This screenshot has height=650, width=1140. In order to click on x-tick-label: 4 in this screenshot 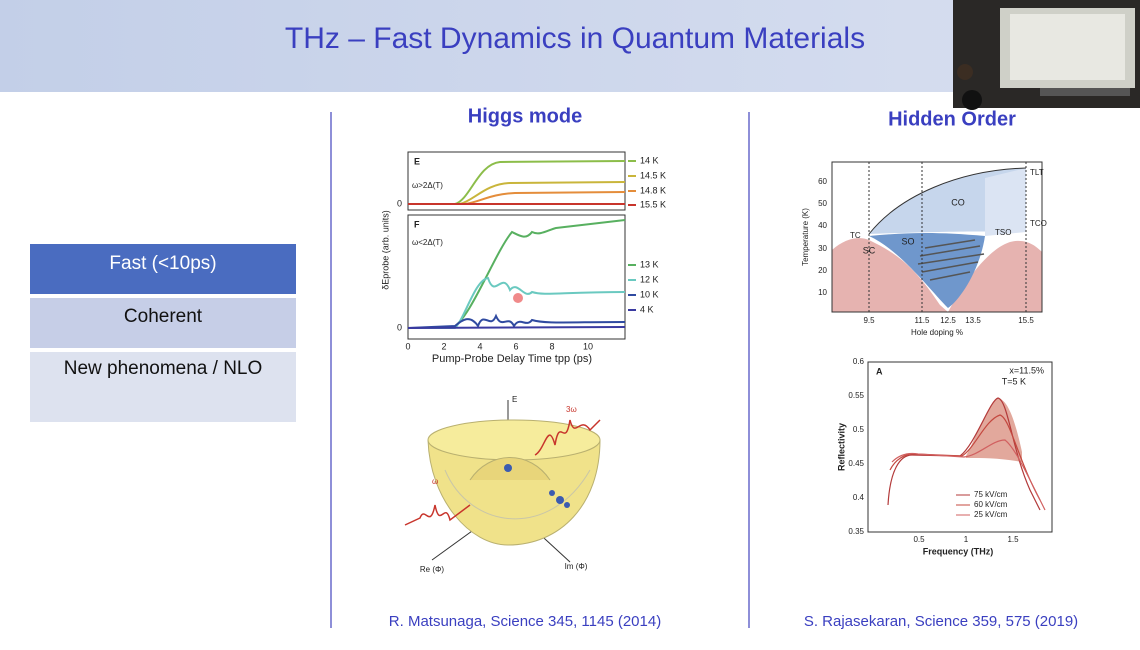, I will do `click(479, 346)`.